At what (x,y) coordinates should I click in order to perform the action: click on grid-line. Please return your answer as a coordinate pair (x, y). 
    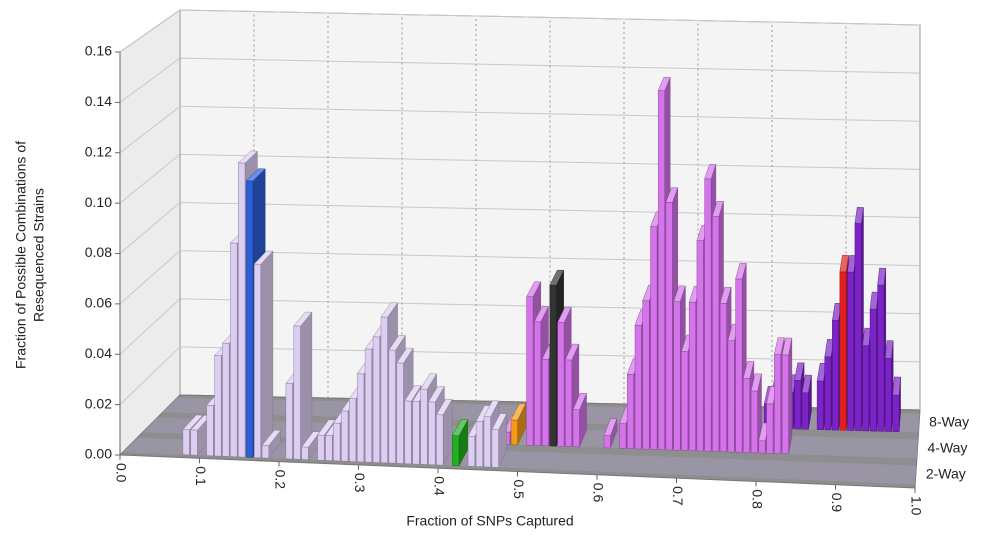
    Looking at the image, I should click on (520, 129).